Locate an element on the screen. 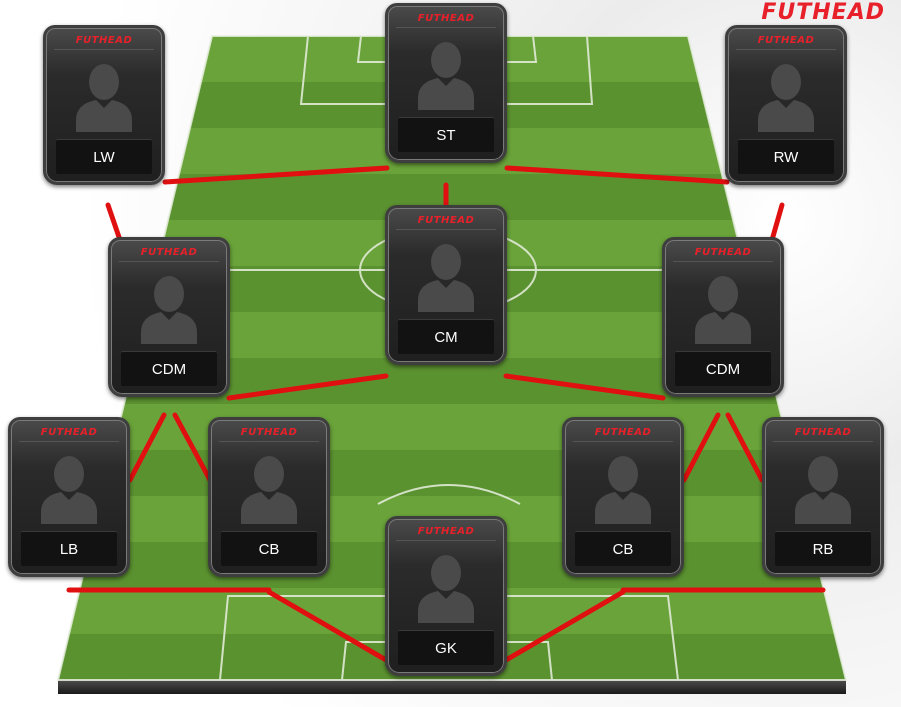  player-card-cb1: FUTHEAD CB is located at coordinates (269, 497).